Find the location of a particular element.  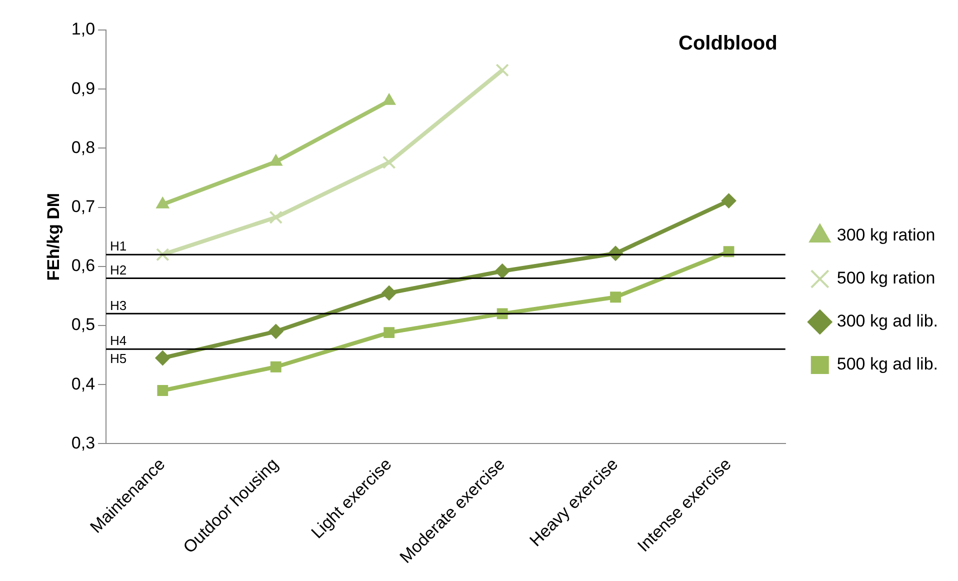

ref-line-label: H3 is located at coordinates (118, 305).